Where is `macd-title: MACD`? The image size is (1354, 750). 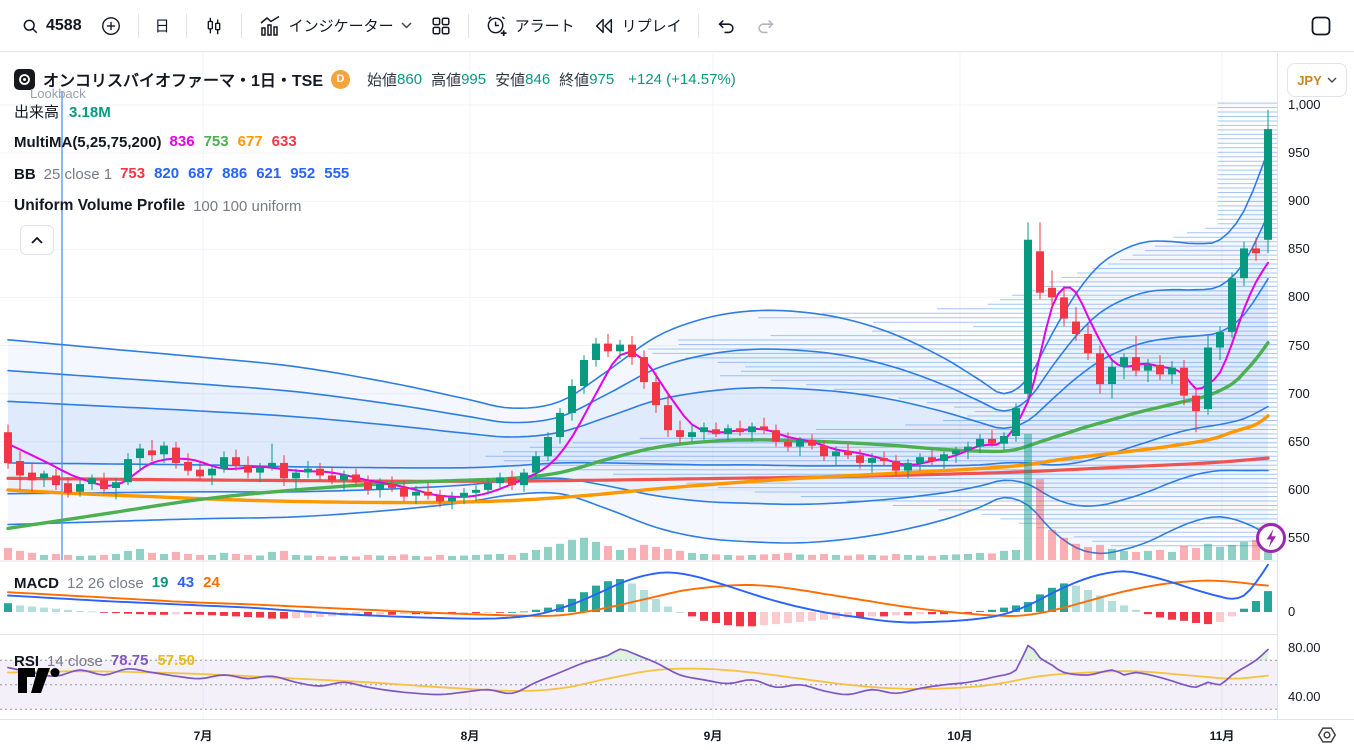
macd-title: MACD is located at coordinates (36, 583).